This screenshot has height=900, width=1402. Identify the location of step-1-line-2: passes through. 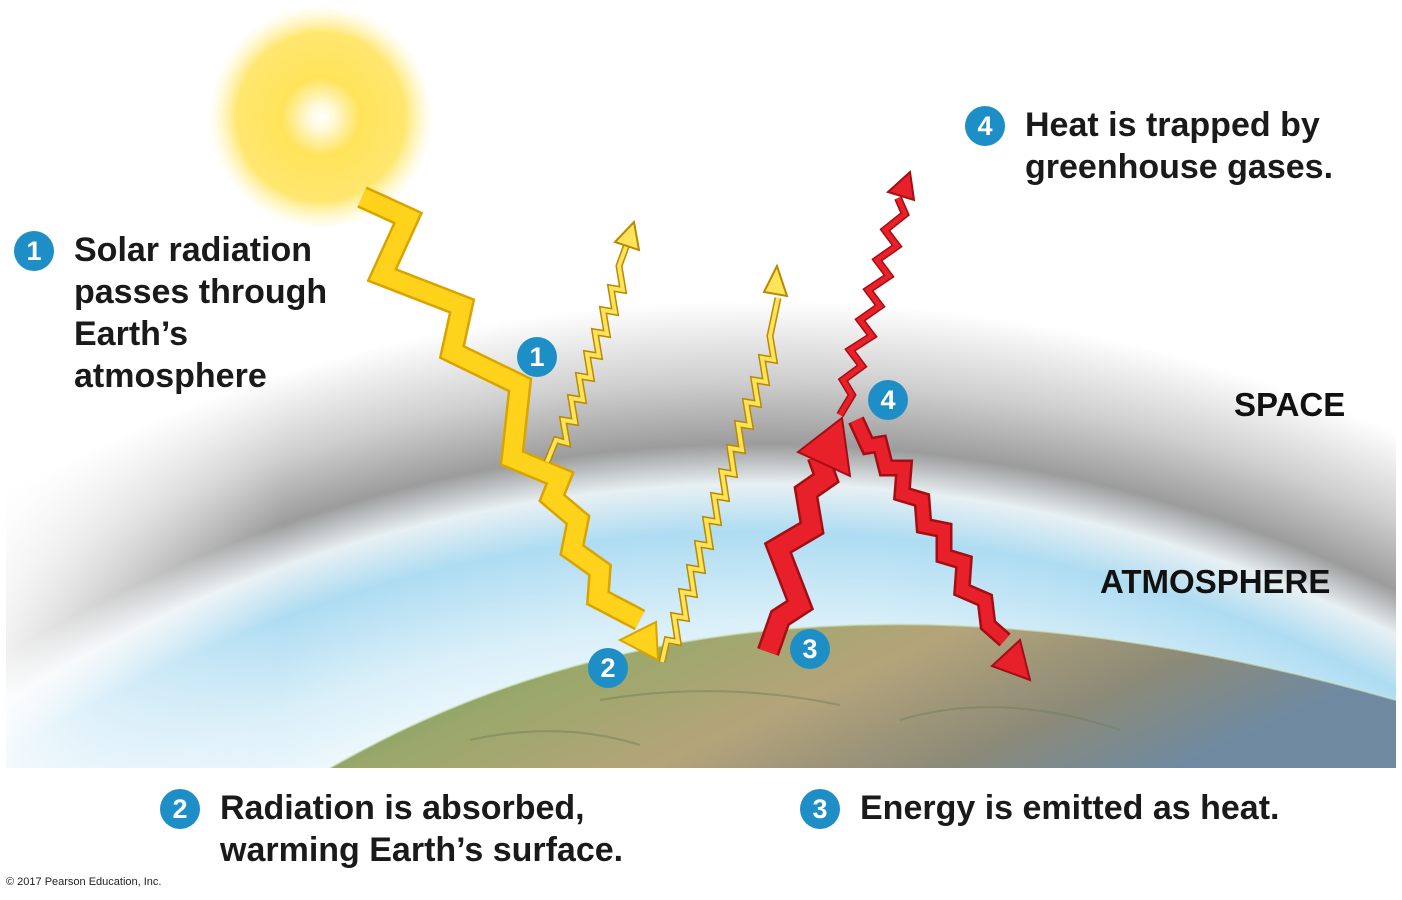
(201, 292).